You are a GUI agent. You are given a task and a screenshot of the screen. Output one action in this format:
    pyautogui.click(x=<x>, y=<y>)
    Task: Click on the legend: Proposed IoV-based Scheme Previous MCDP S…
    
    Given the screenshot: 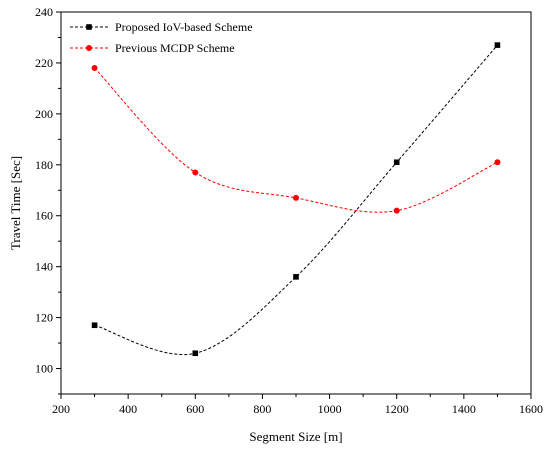 What is the action you would take?
    pyautogui.click(x=161, y=37)
    